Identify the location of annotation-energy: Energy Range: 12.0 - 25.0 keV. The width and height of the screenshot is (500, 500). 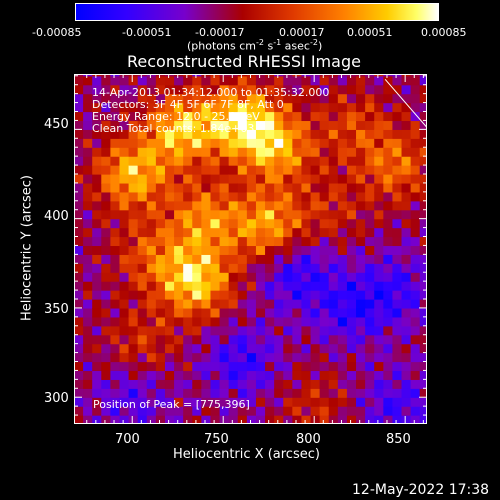
(176, 116).